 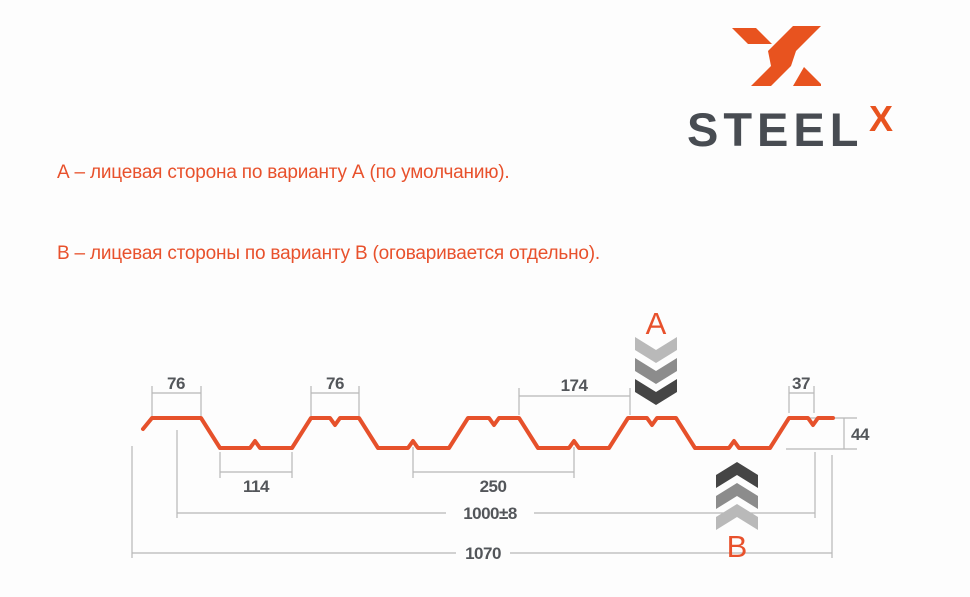 I want to click on dim-label-valley-width: 114, so click(x=256, y=486).